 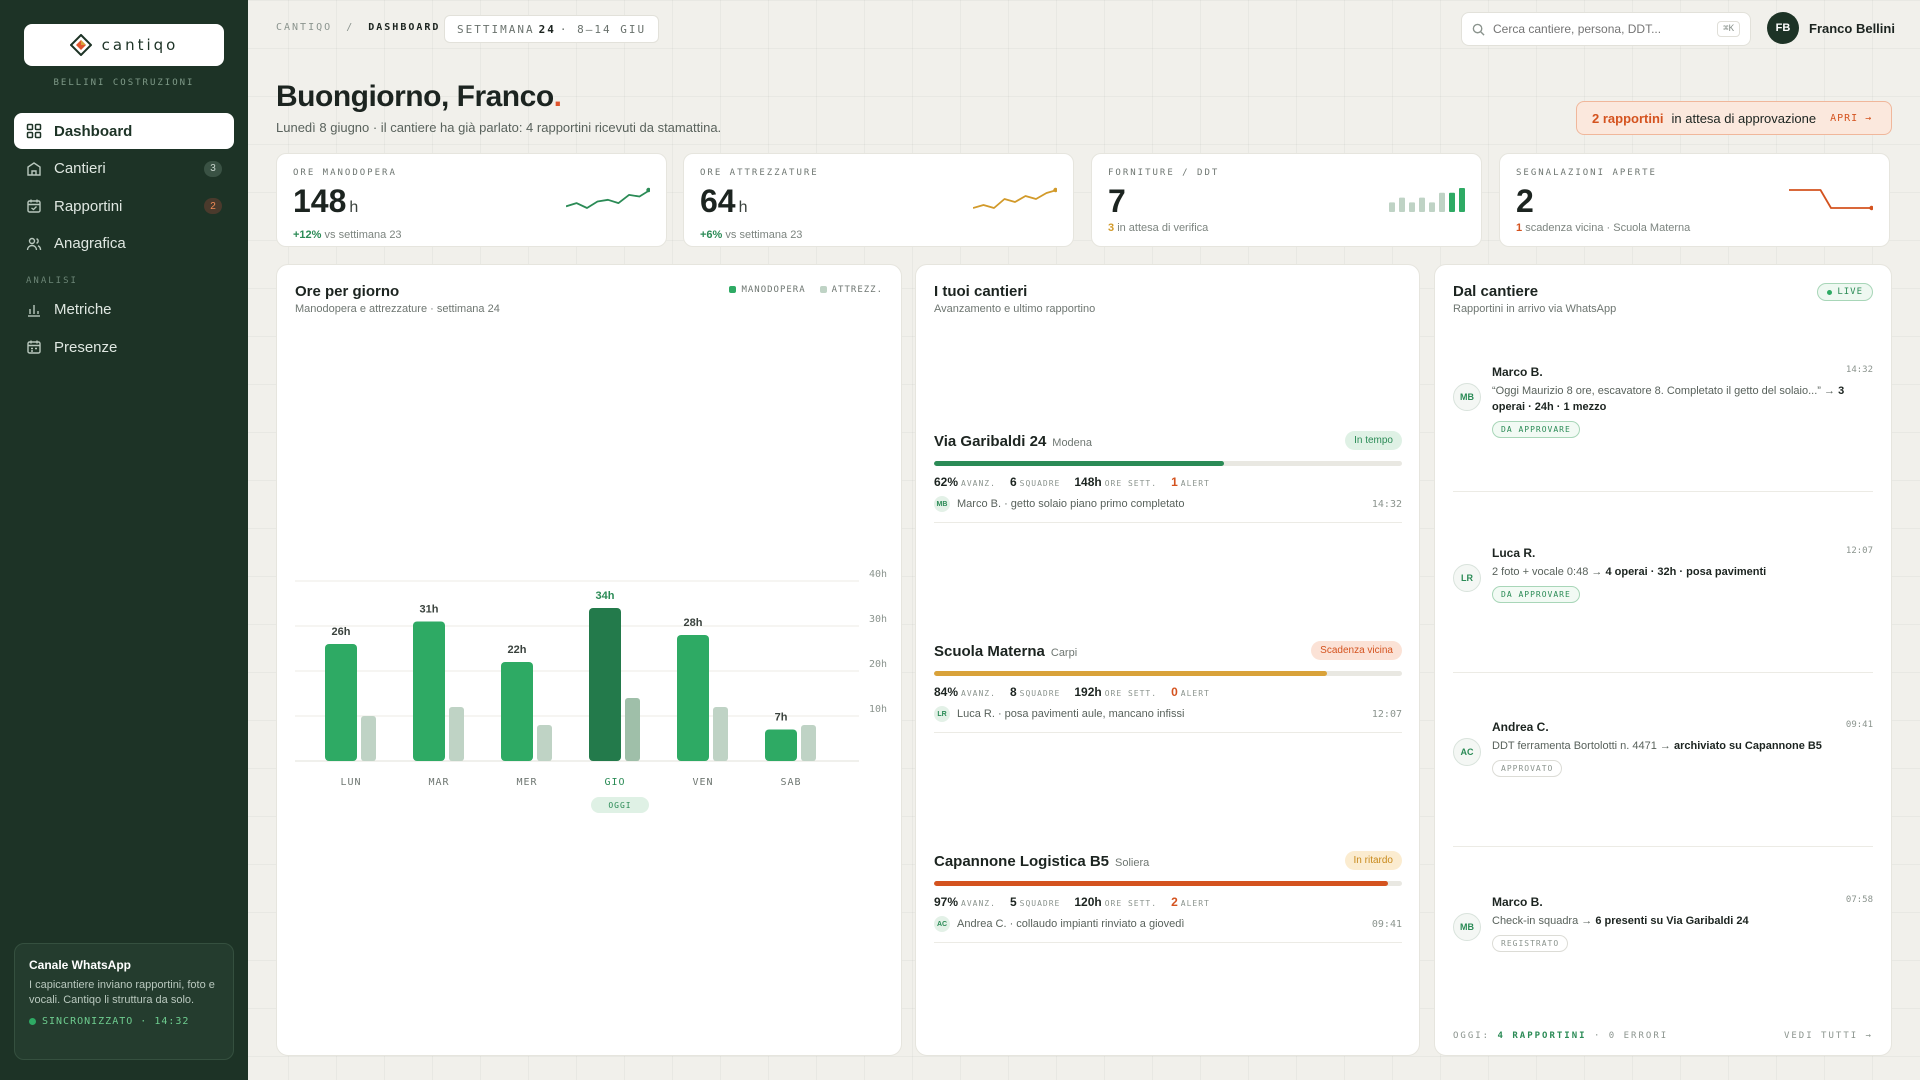 What do you see at coordinates (1088, 902) in the screenshot?
I see `stat-value: 120h` at bounding box center [1088, 902].